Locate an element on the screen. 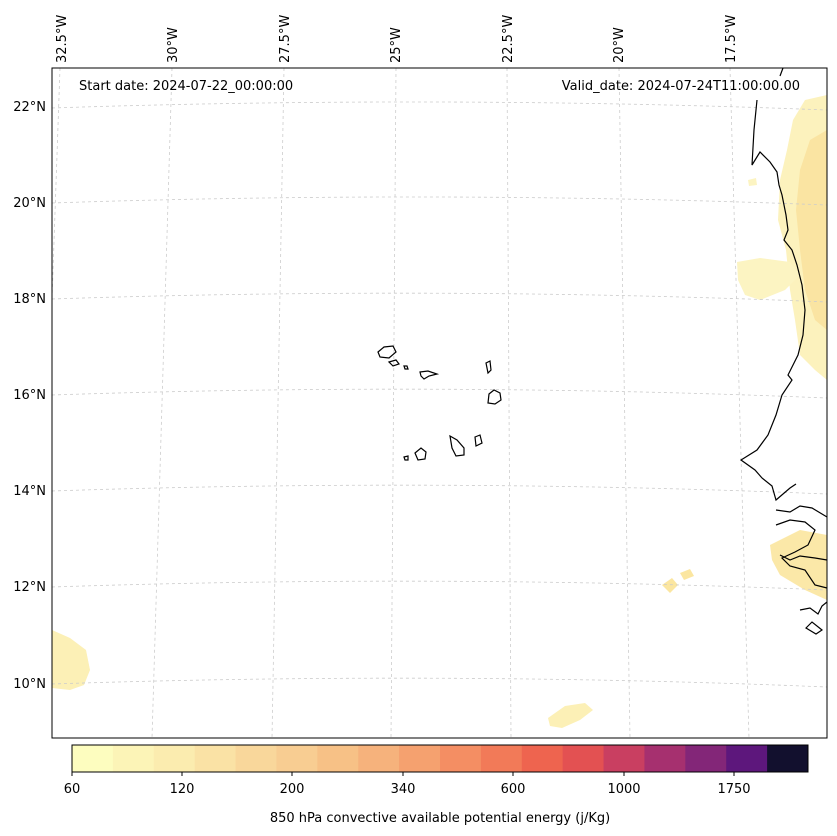  colorbar-swatches is located at coordinates (440, 758).